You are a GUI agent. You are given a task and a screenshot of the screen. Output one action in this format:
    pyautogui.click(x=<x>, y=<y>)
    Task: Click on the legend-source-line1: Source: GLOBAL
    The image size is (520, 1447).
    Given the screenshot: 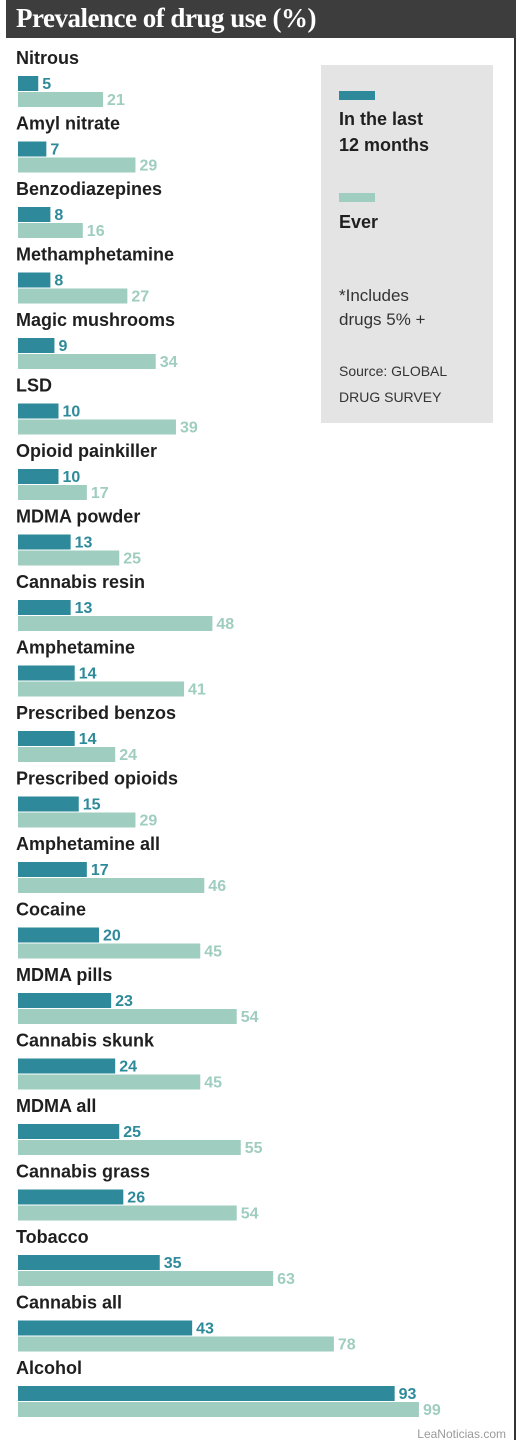 What is the action you would take?
    pyautogui.click(x=393, y=371)
    